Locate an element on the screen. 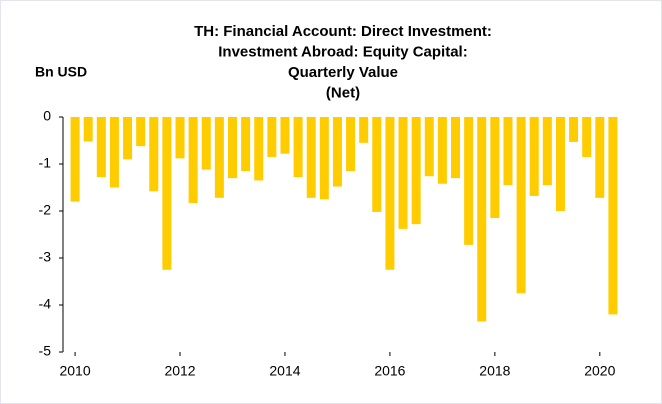  y-tick-label: -3 is located at coordinates (45, 257).